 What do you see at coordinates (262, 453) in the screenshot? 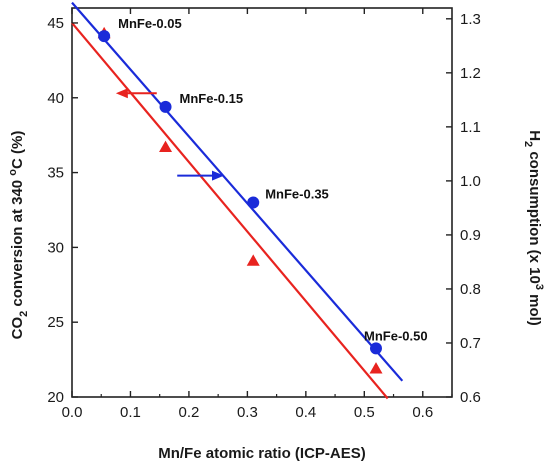
I see `x-axis-label: Mn/Fe atomic ratio (ICP-AES)` at bounding box center [262, 453].